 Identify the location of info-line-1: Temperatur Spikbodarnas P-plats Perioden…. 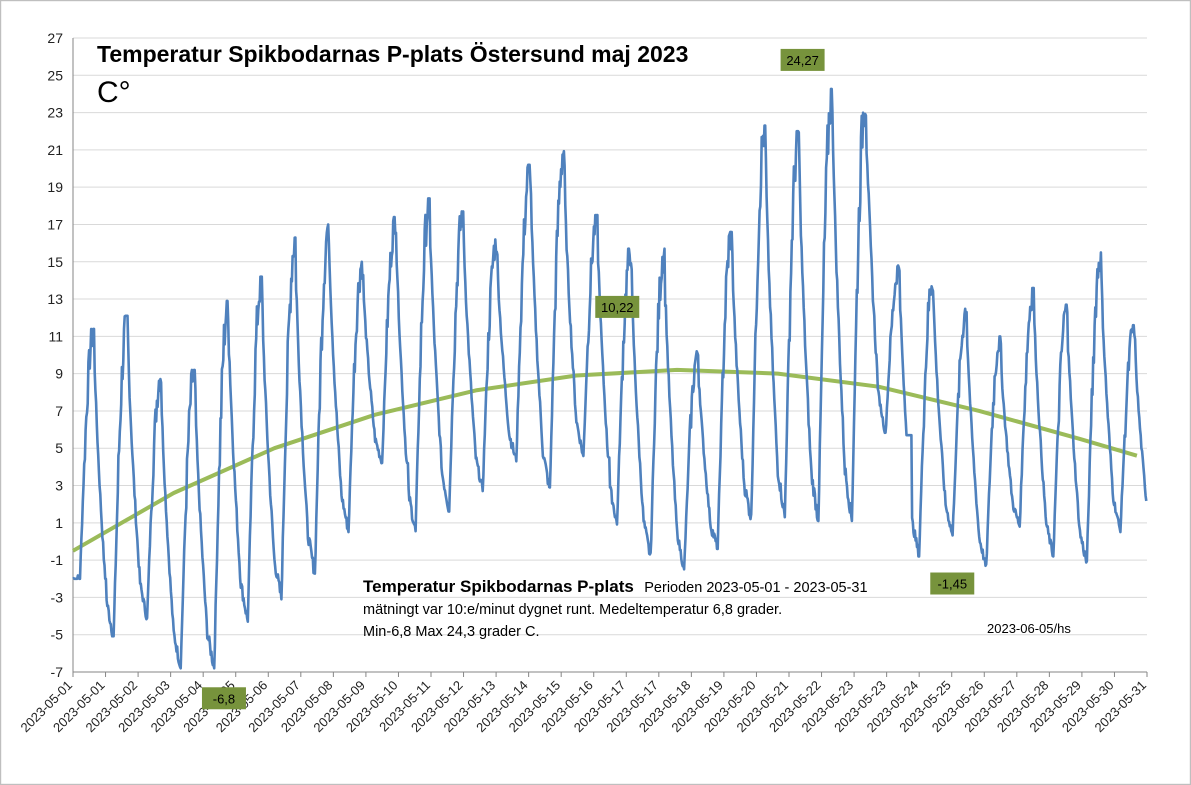
(615, 586).